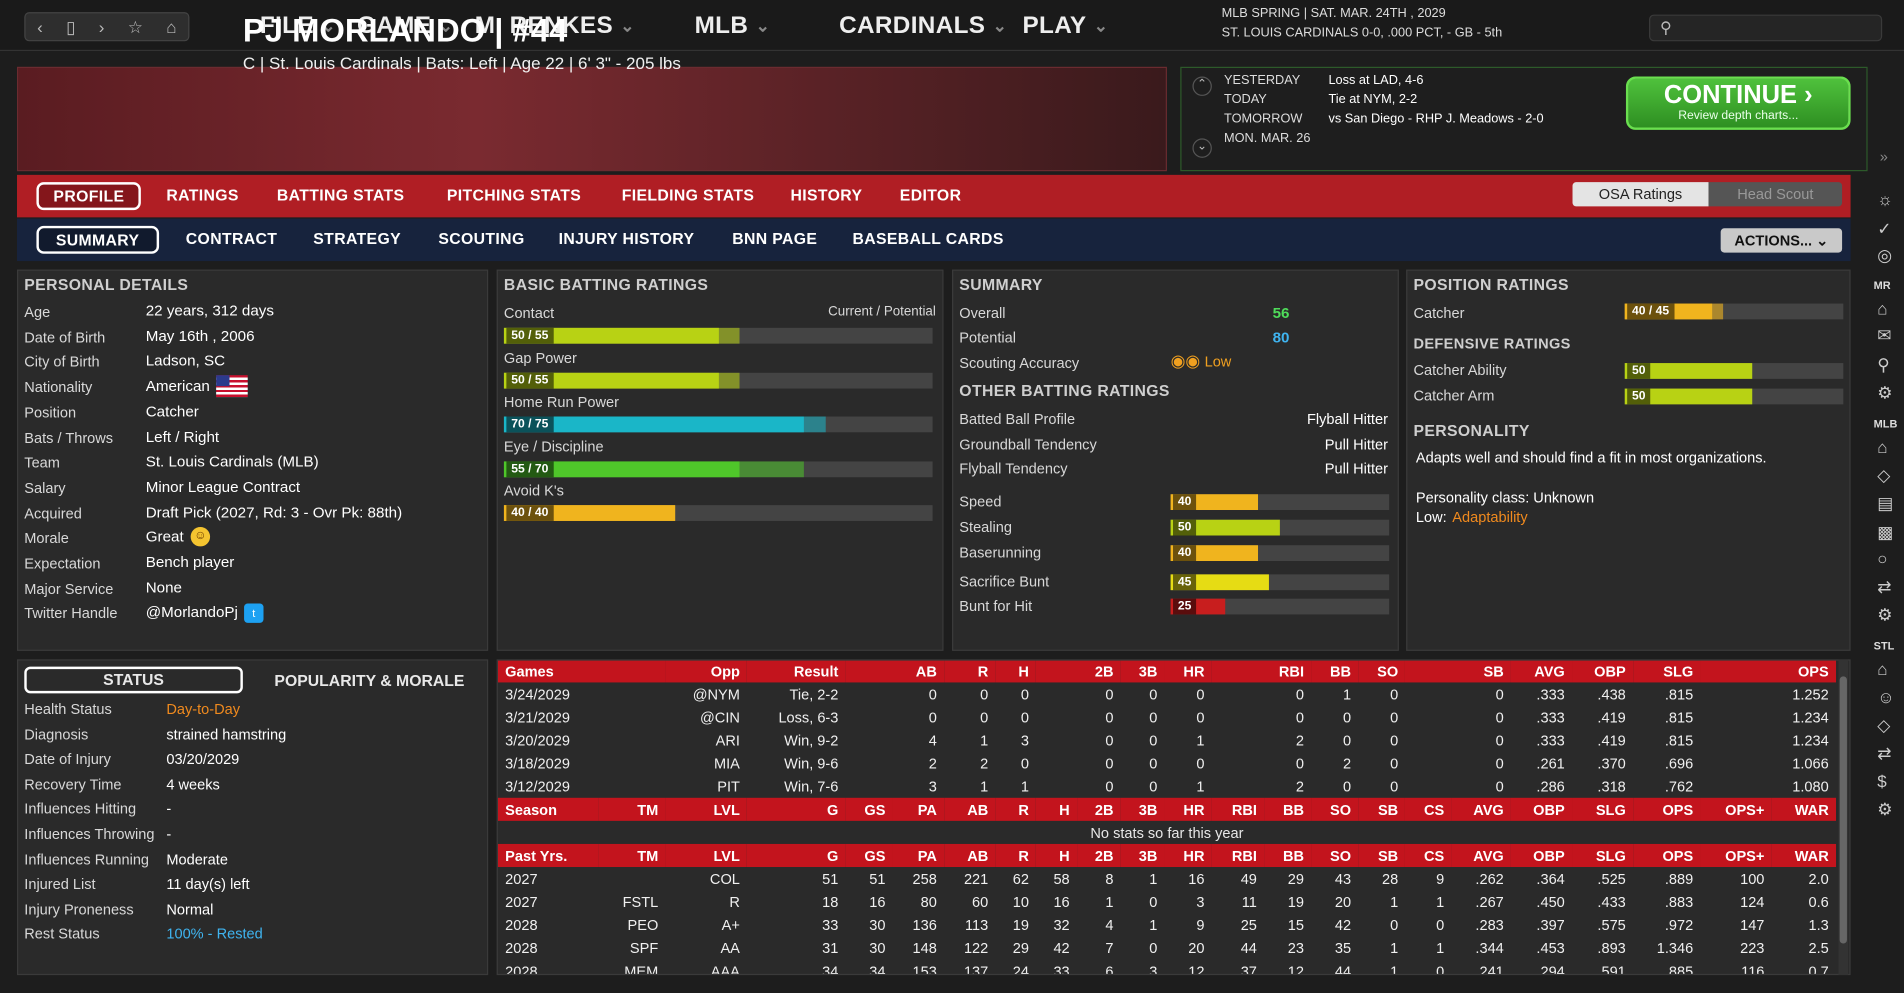 This screenshot has width=1904, height=993. What do you see at coordinates (1640, 194) in the screenshot?
I see `osa-ratings-toggle: OSA Ratings` at bounding box center [1640, 194].